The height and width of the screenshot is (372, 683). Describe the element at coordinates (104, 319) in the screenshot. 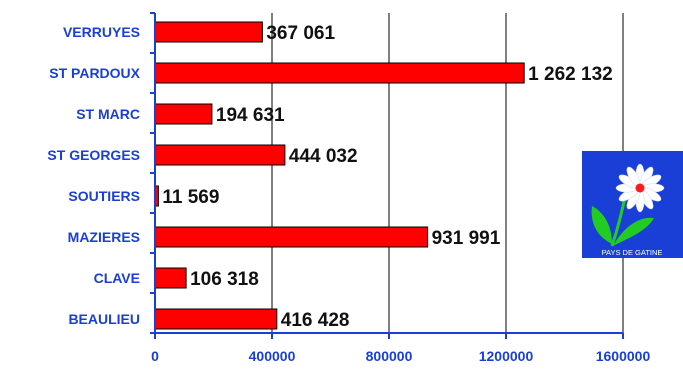

I see `category-label: BEAULIEU` at that location.